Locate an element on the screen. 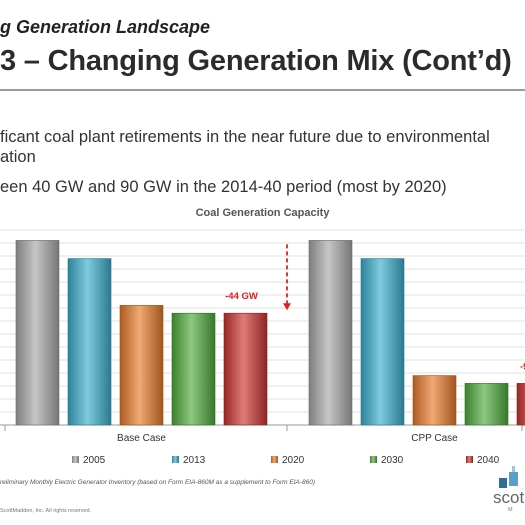  reduction-annotation: -44 GW is located at coordinates (241, 296).